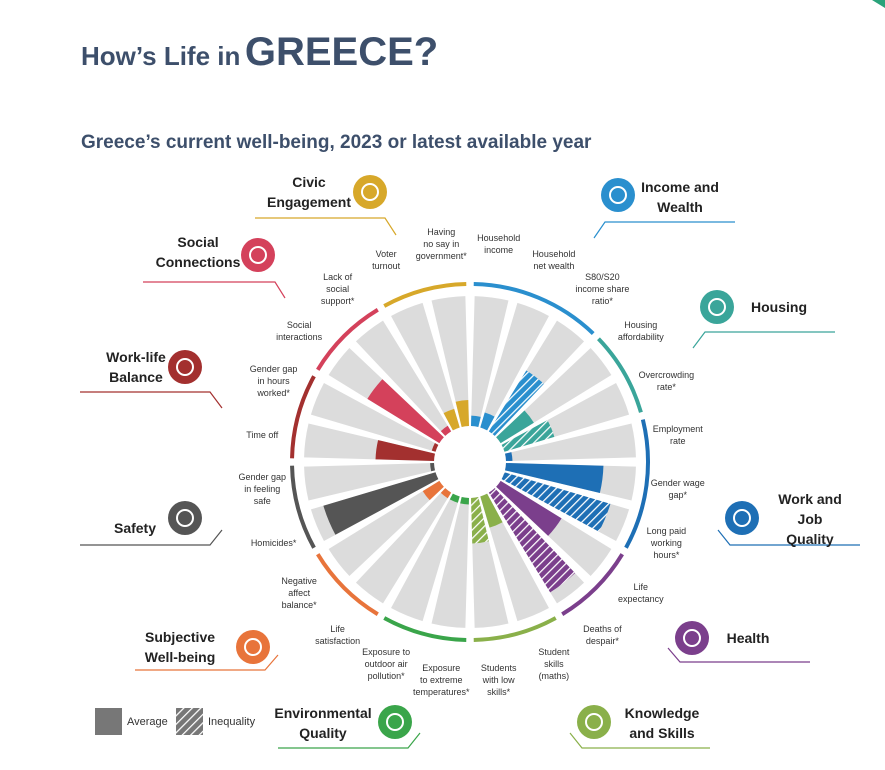 The image size is (885, 770). What do you see at coordinates (666, 380) in the screenshot?
I see `indicator-label: Overcrowding rate*` at bounding box center [666, 380].